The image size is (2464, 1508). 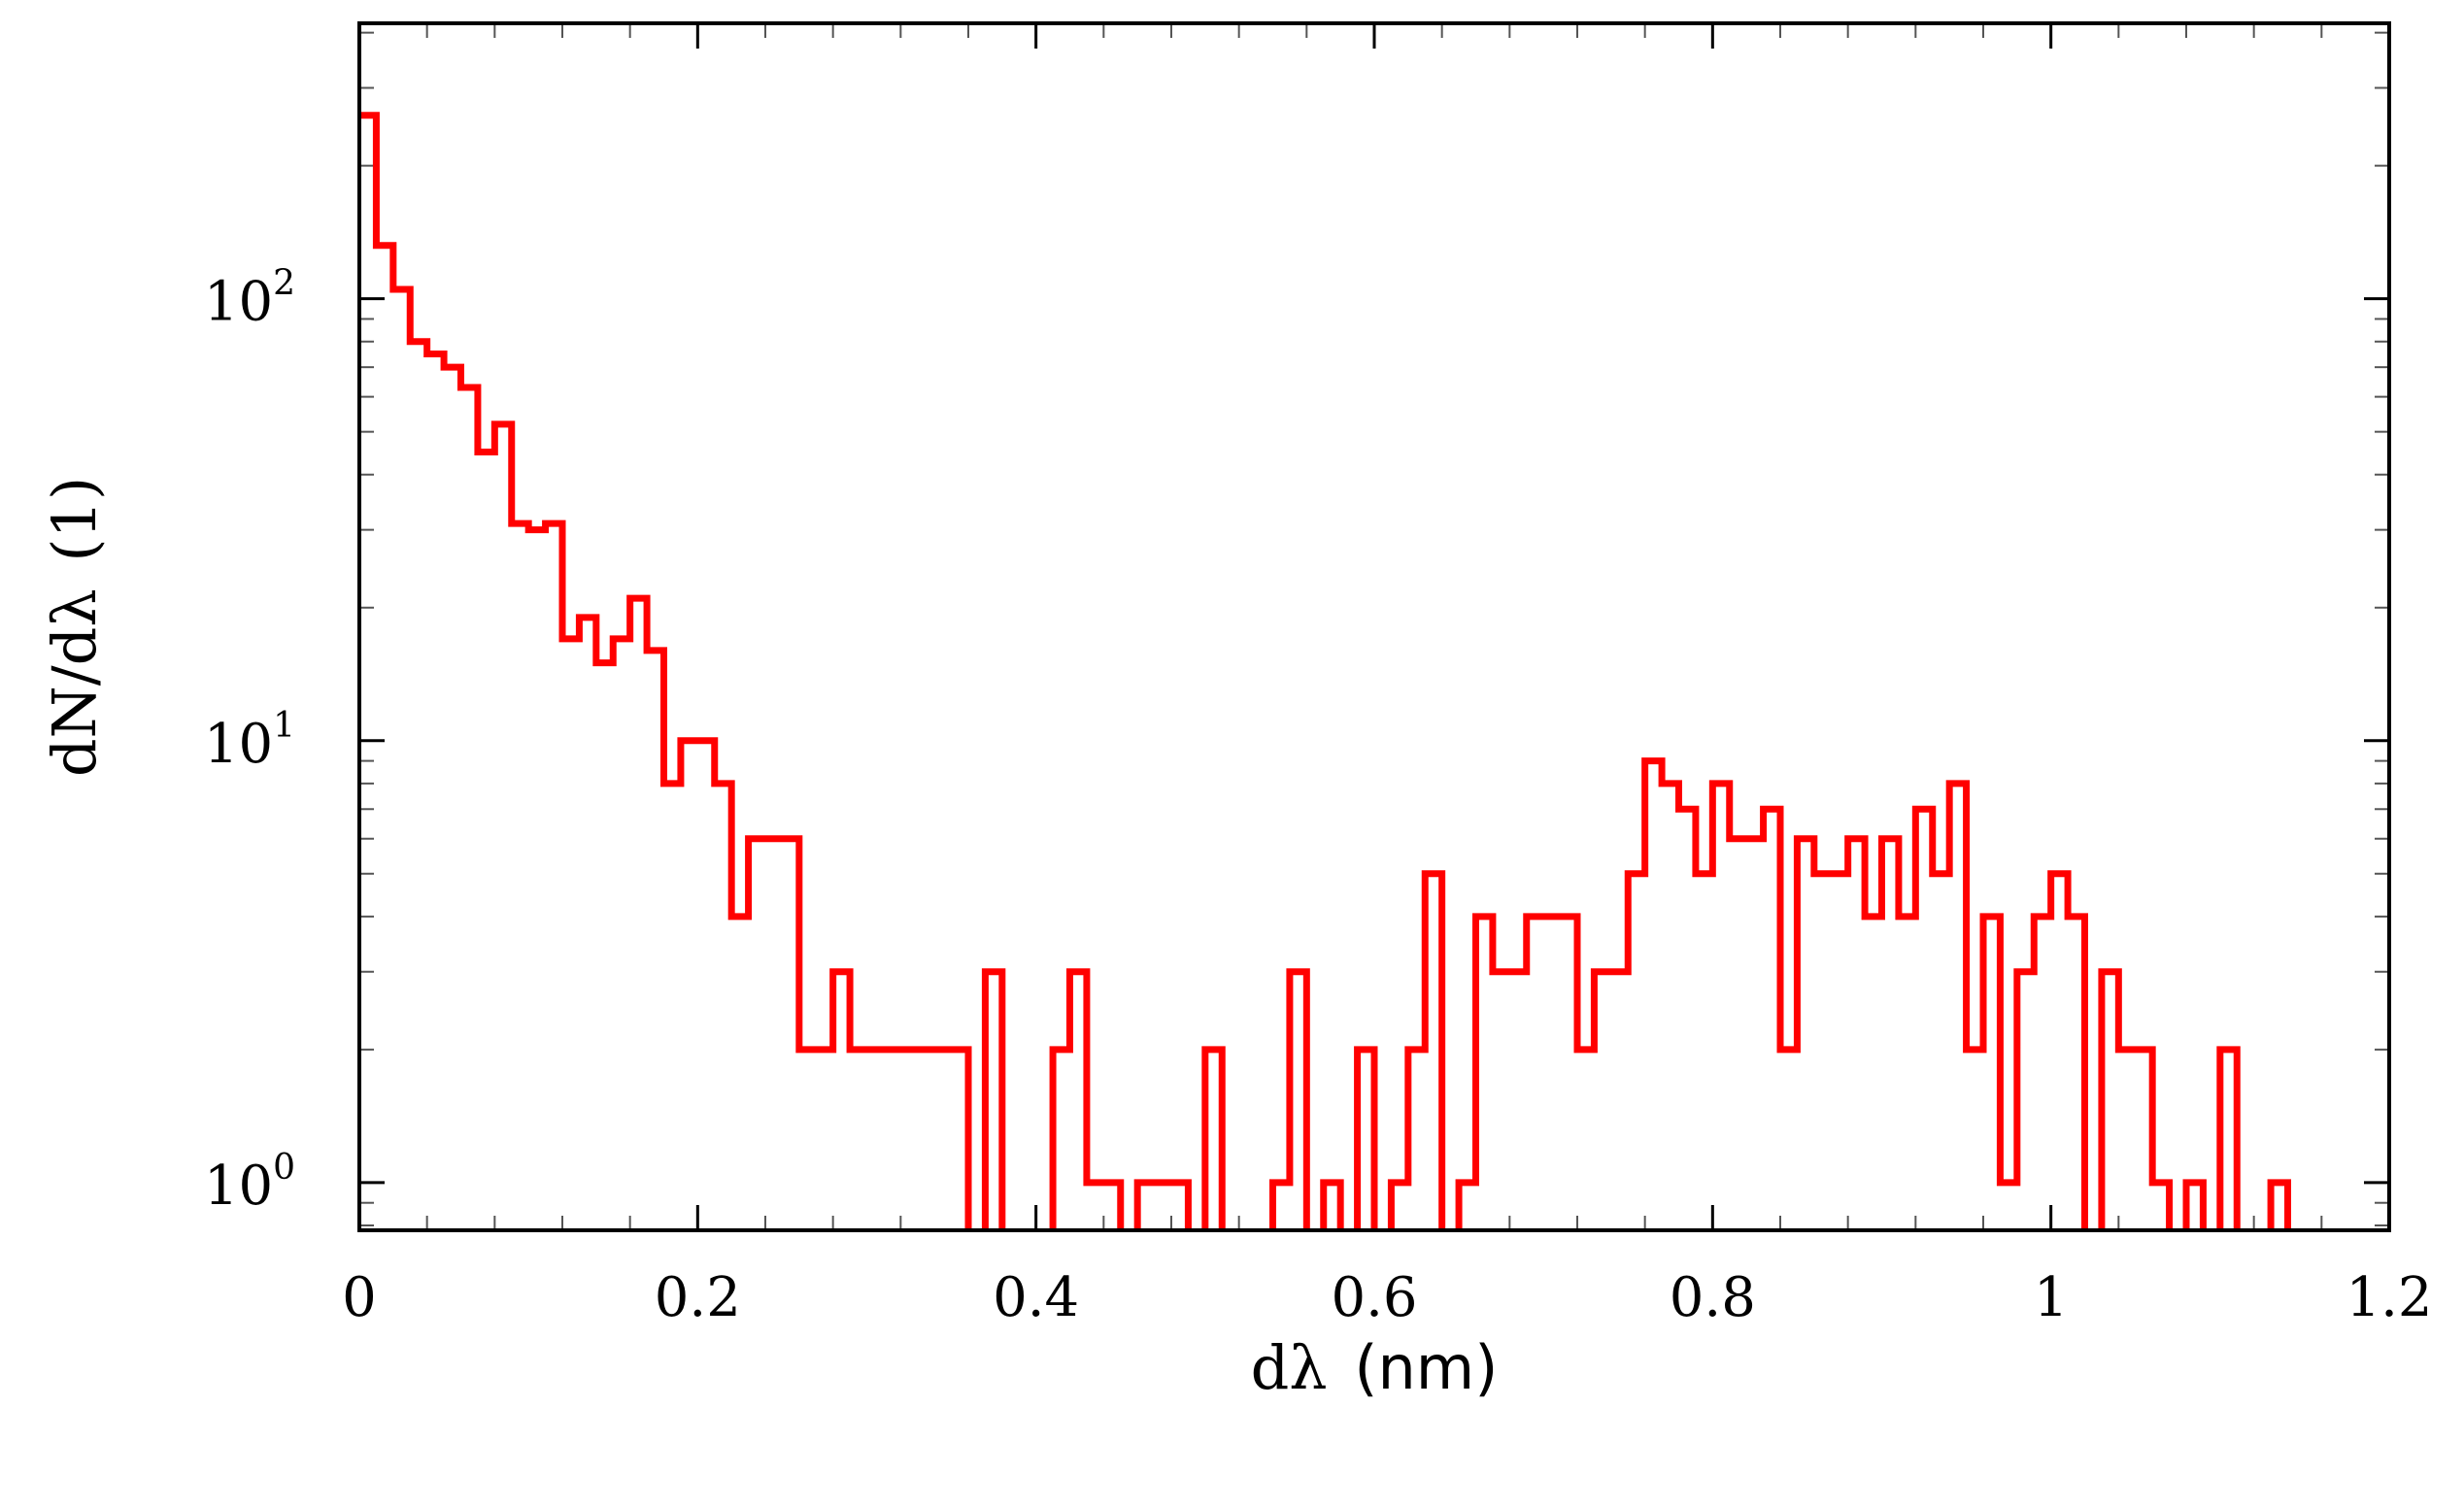 What do you see at coordinates (1036, 1297) in the screenshot?
I see `x-tick-label: 0.4` at bounding box center [1036, 1297].